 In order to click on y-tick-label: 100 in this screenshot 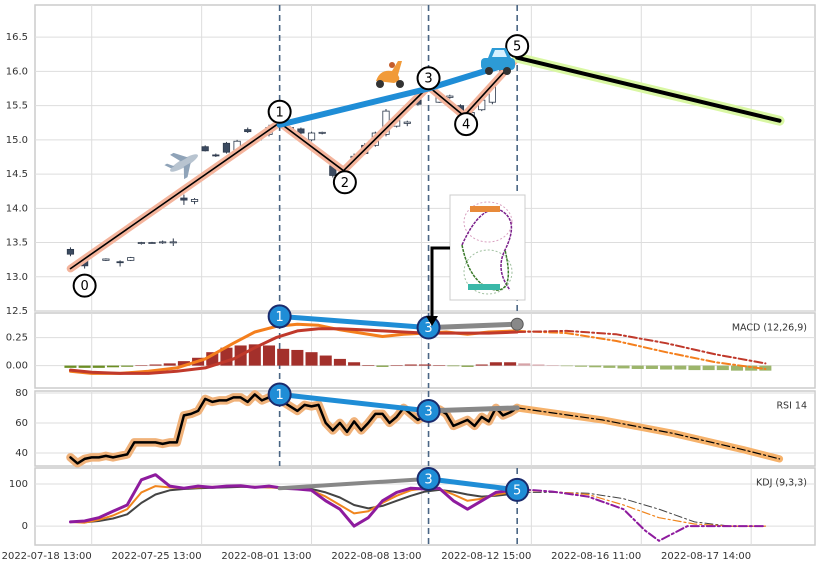, I will do `click(18, 484)`.